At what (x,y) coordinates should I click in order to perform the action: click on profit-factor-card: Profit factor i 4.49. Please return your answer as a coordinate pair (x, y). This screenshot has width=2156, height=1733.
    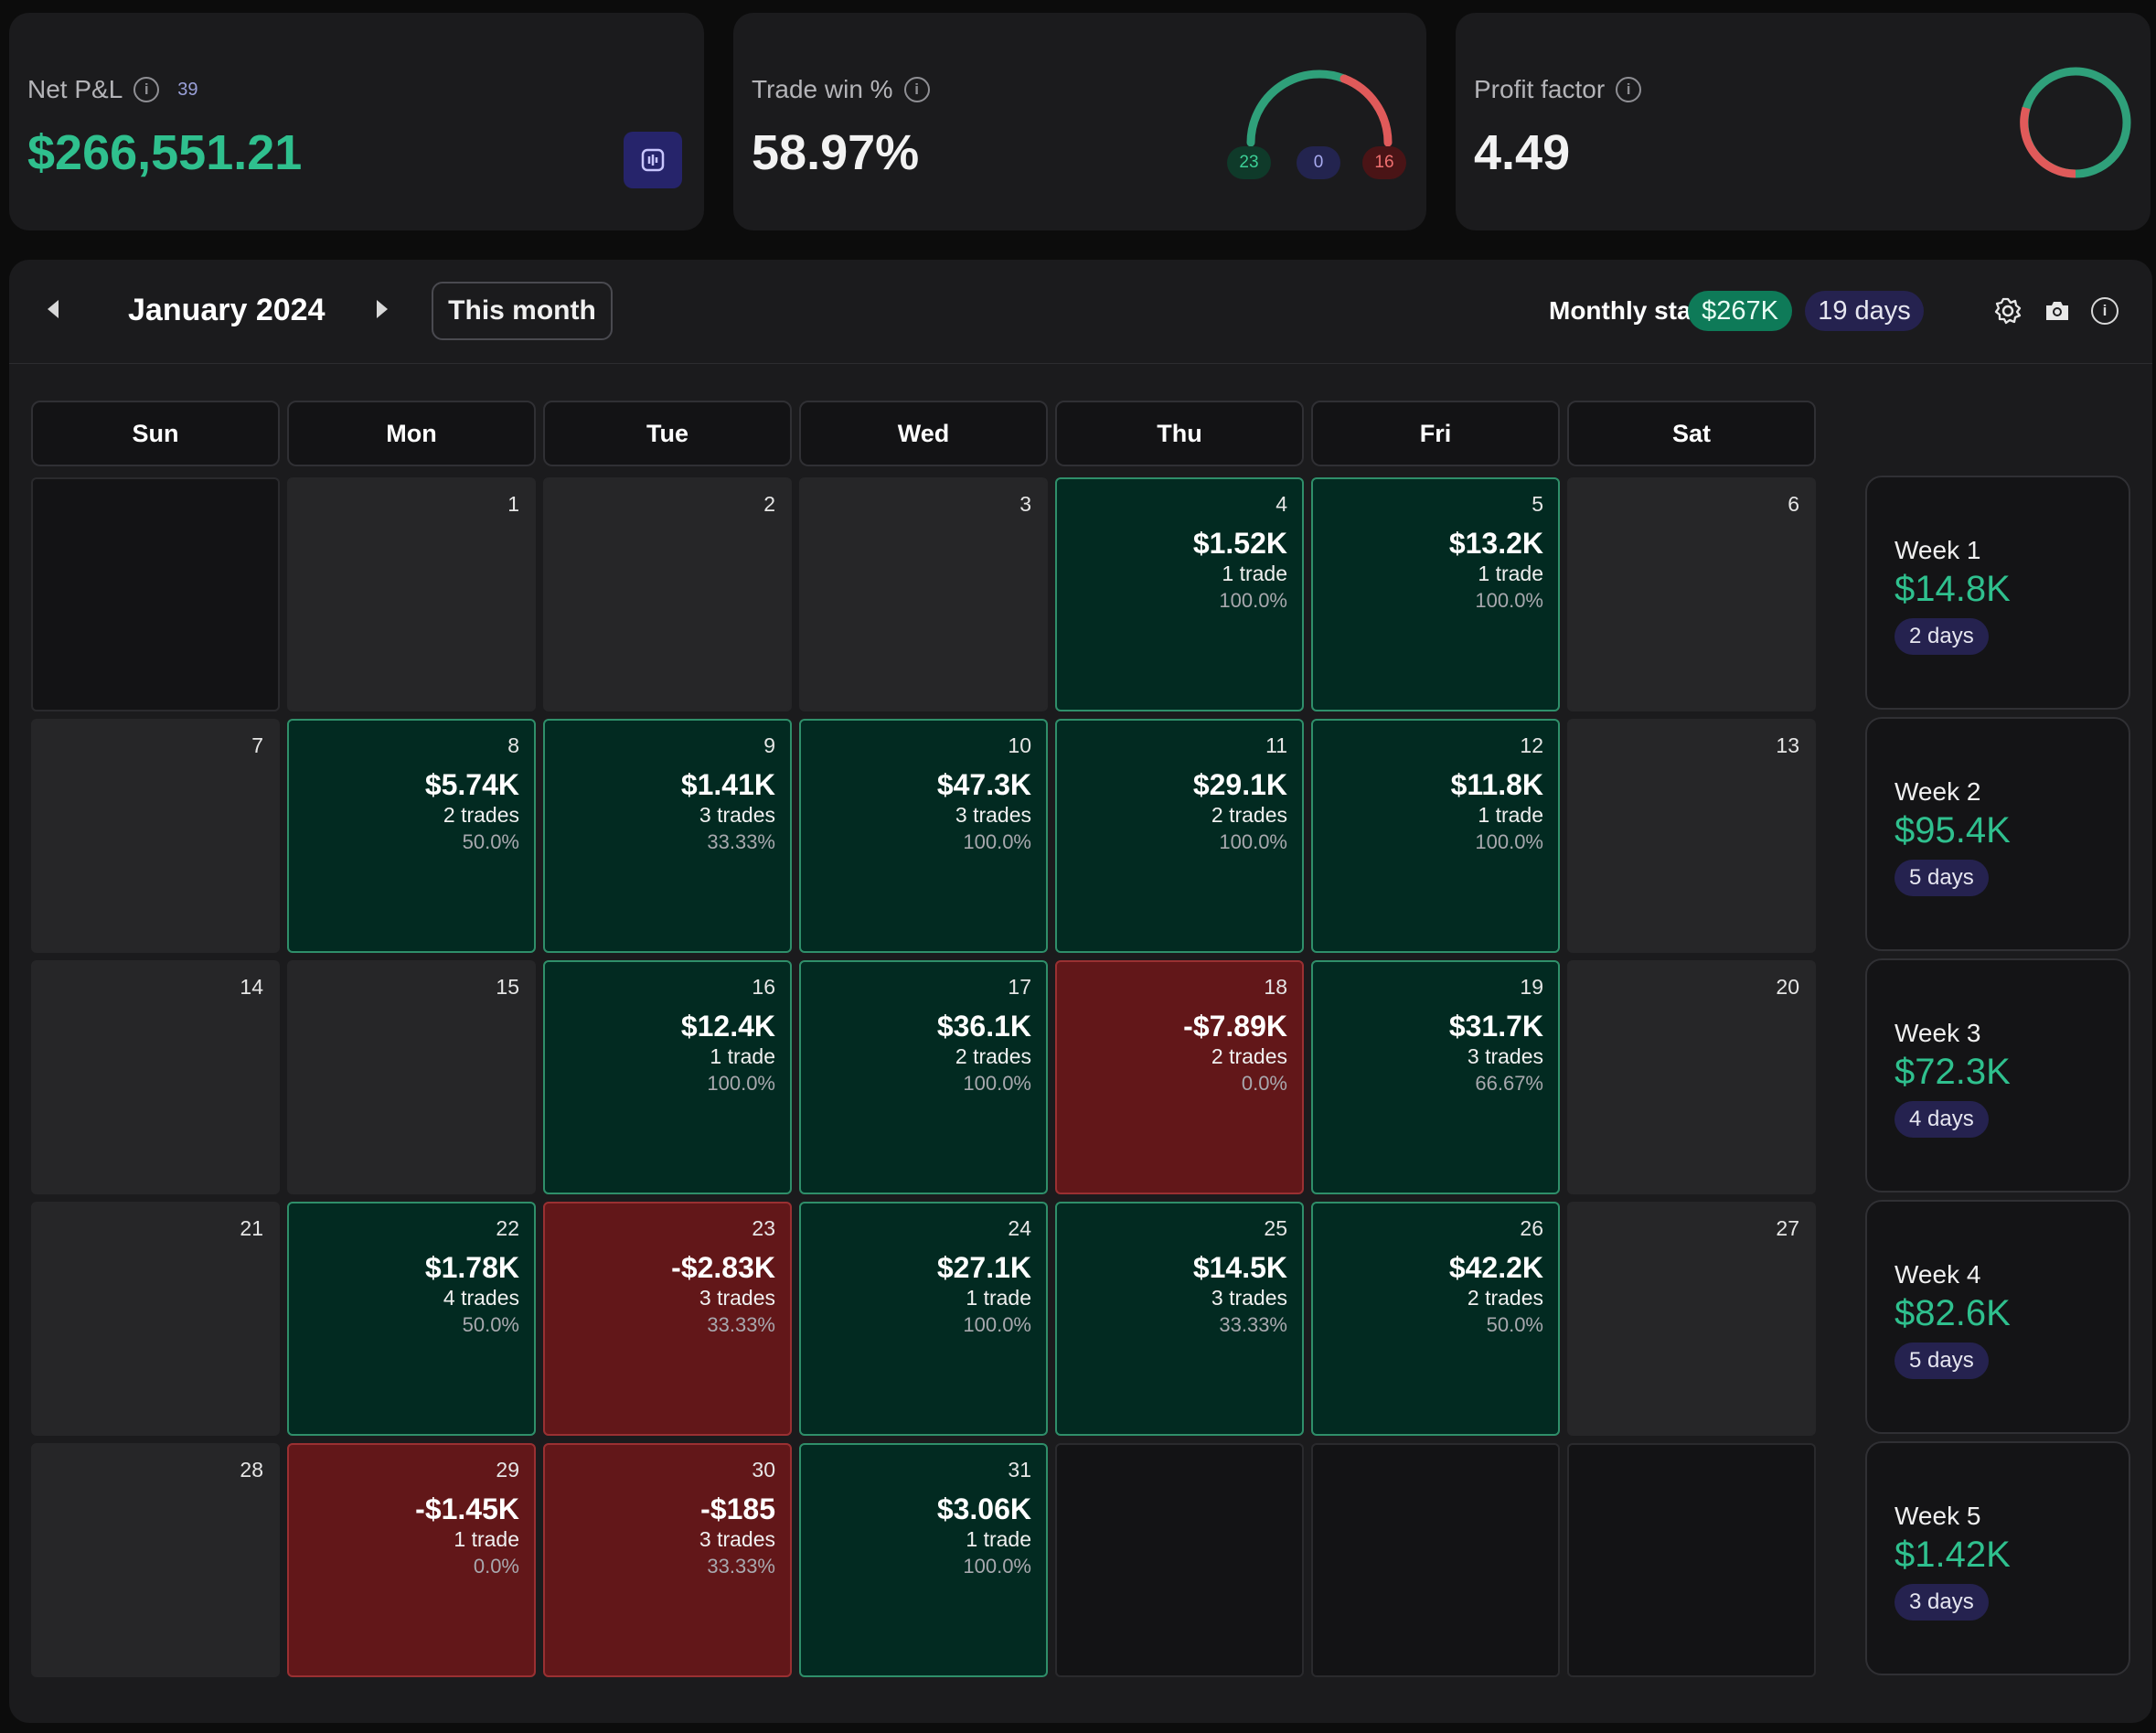
    Looking at the image, I should click on (1803, 121).